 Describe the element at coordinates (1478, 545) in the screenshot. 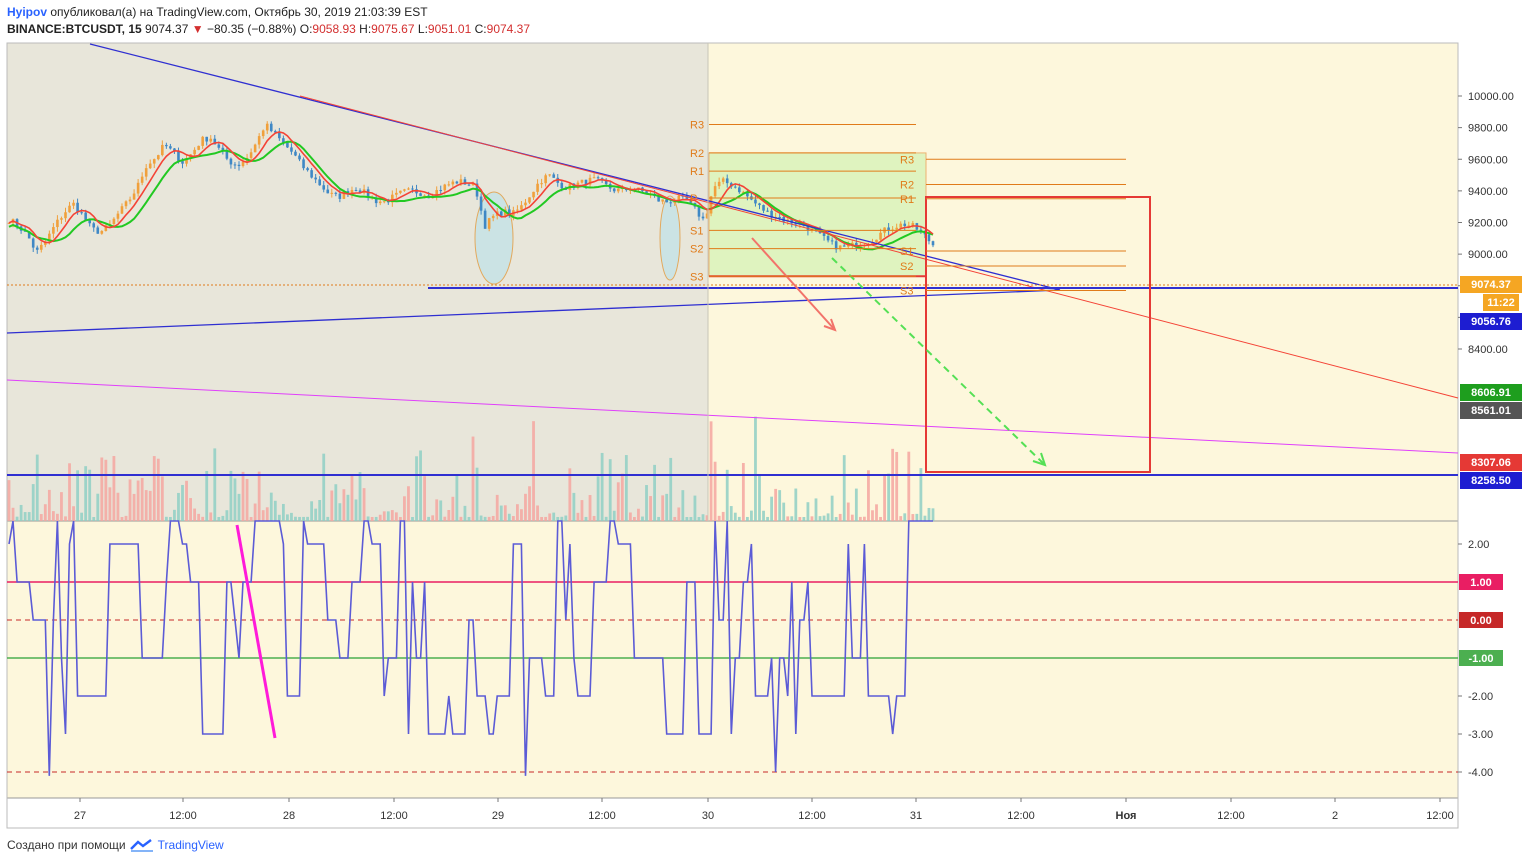

I see `osc-y-tick-label: 2.00` at that location.